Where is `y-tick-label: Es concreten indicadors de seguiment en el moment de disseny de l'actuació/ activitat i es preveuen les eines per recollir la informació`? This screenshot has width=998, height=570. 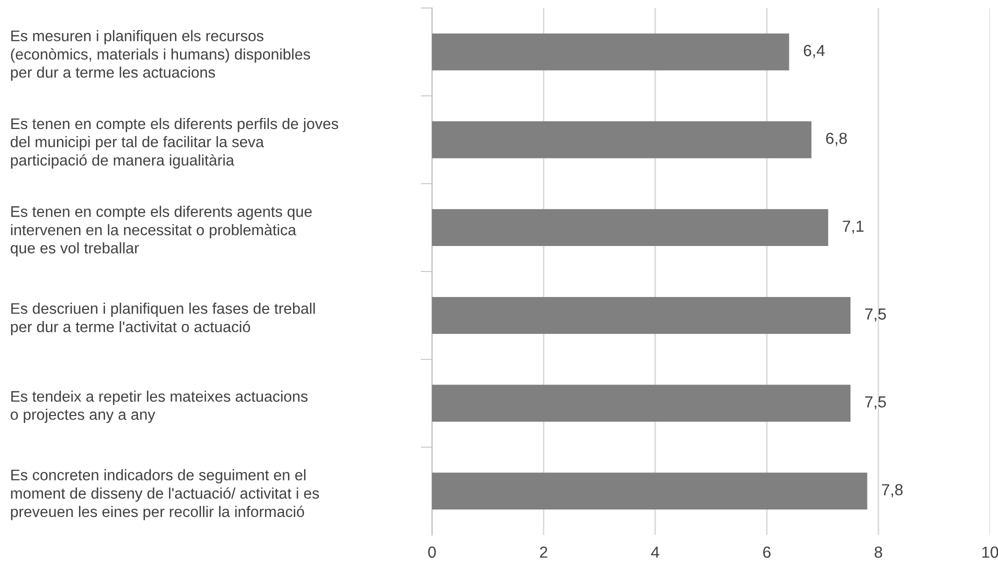
y-tick-label: Es concreten indicadors de seguiment en el moment de disseny de l'actuació/ activitat i es preveuen les eines per recollir la informació is located at coordinates (165, 494).